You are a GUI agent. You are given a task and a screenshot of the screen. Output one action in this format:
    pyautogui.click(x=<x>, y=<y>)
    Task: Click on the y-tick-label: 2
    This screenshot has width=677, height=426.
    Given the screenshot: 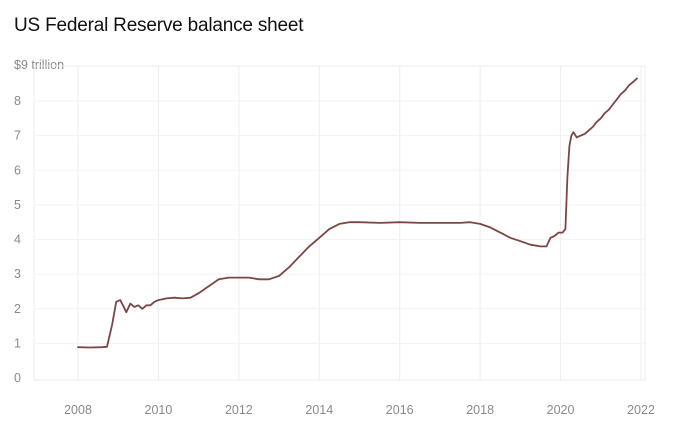 What is the action you would take?
    pyautogui.click(x=17, y=309)
    